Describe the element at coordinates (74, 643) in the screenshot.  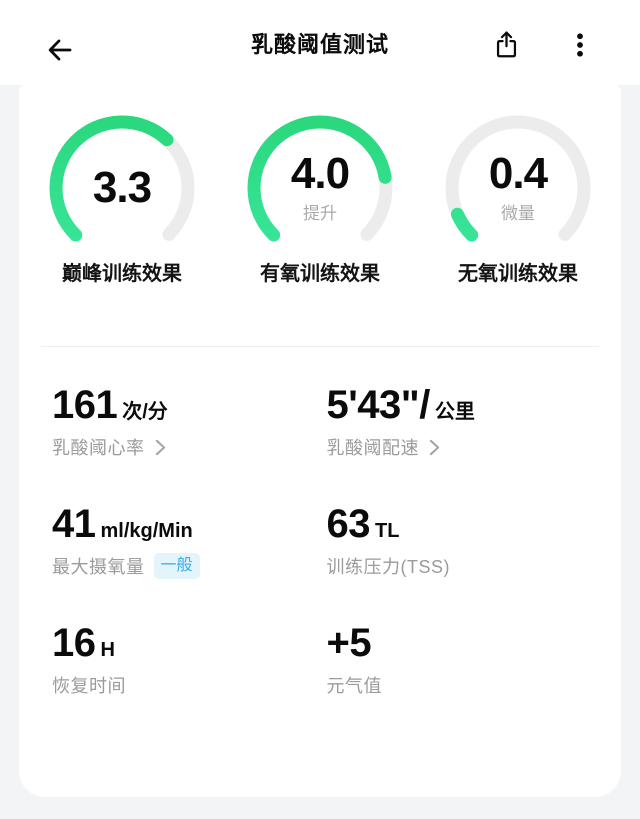
I see `metric-value: 16` at that location.